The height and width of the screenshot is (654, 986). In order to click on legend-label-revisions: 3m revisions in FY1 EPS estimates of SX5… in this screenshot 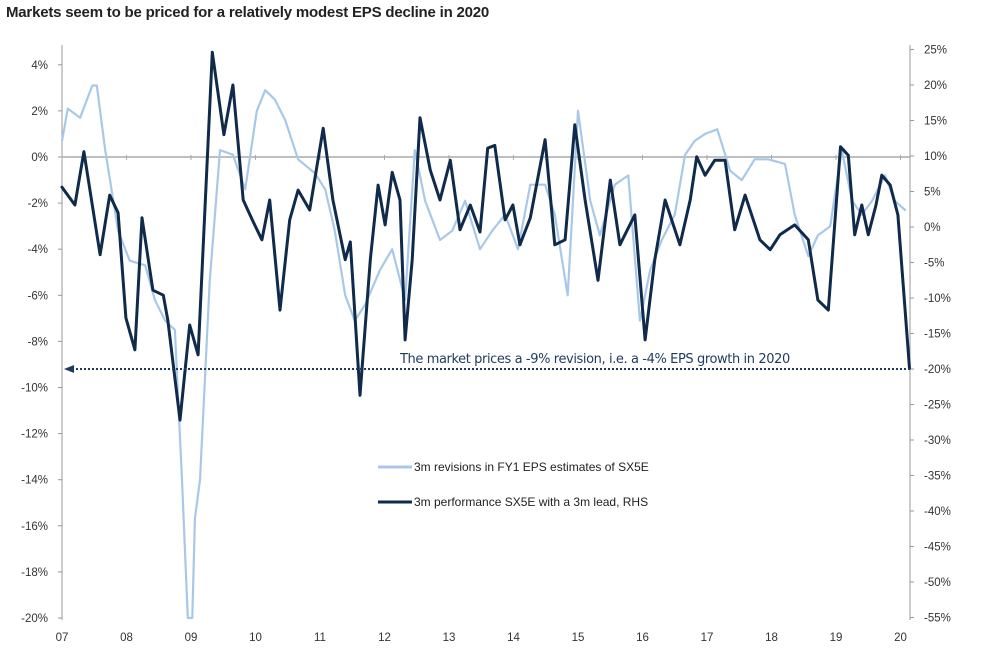, I will do `click(531, 467)`.